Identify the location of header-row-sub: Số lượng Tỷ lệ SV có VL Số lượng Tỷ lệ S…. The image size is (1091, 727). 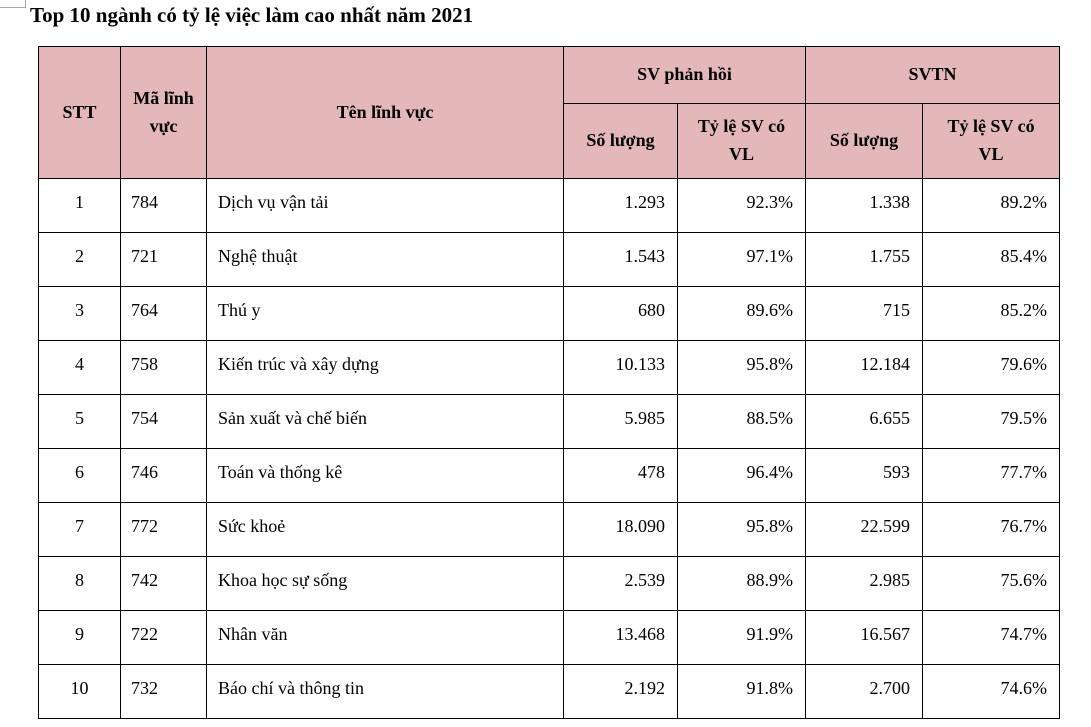
(550, 141).